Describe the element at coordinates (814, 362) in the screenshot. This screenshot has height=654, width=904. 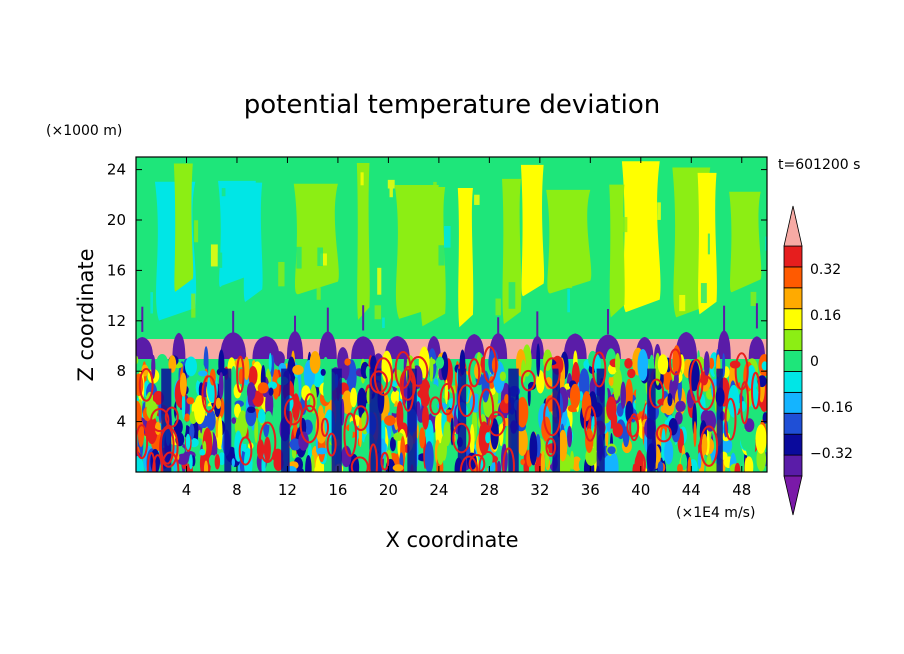
I see `colorbar-tick-label: 0` at that location.